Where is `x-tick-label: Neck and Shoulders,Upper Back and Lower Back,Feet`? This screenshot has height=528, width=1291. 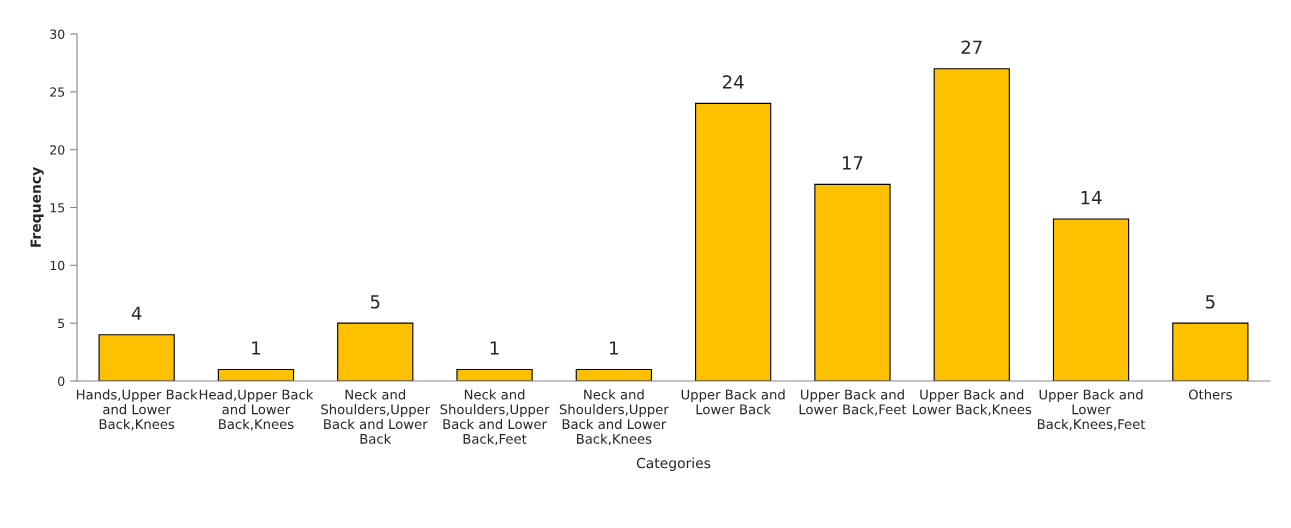
x-tick-label: Neck and Shoulders,Upper Back and Lower Back,Feet is located at coordinates (495, 417).